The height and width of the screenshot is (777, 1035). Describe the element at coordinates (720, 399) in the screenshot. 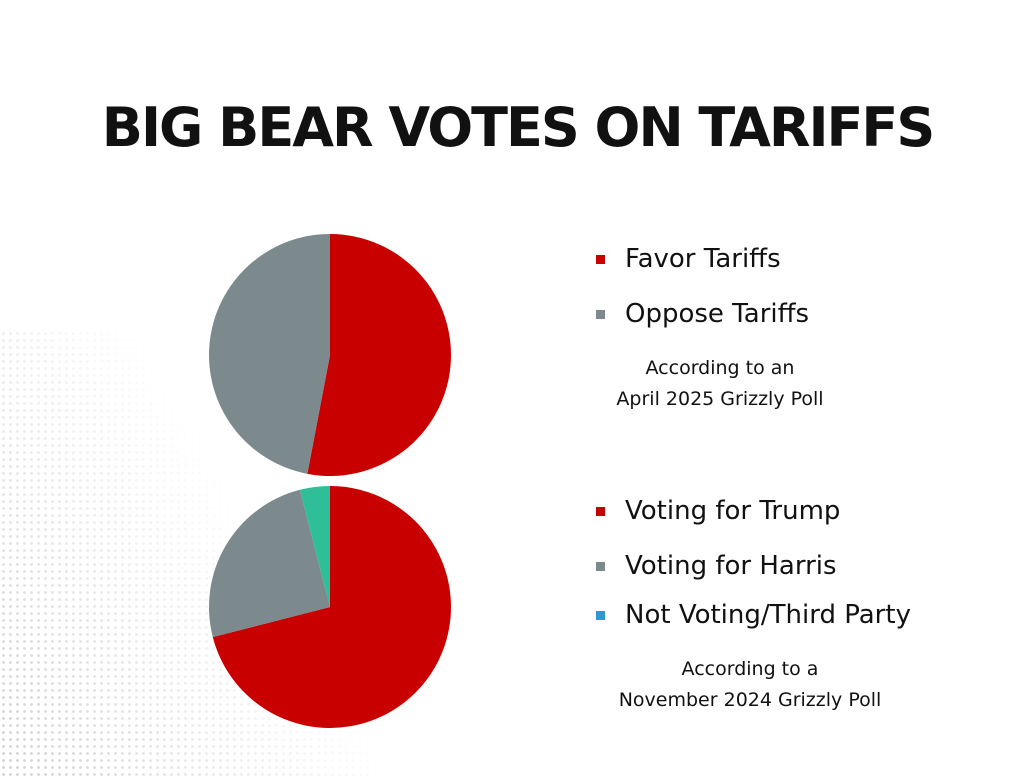

I see `note-line: April 2025 Grizzly Poll` at that location.